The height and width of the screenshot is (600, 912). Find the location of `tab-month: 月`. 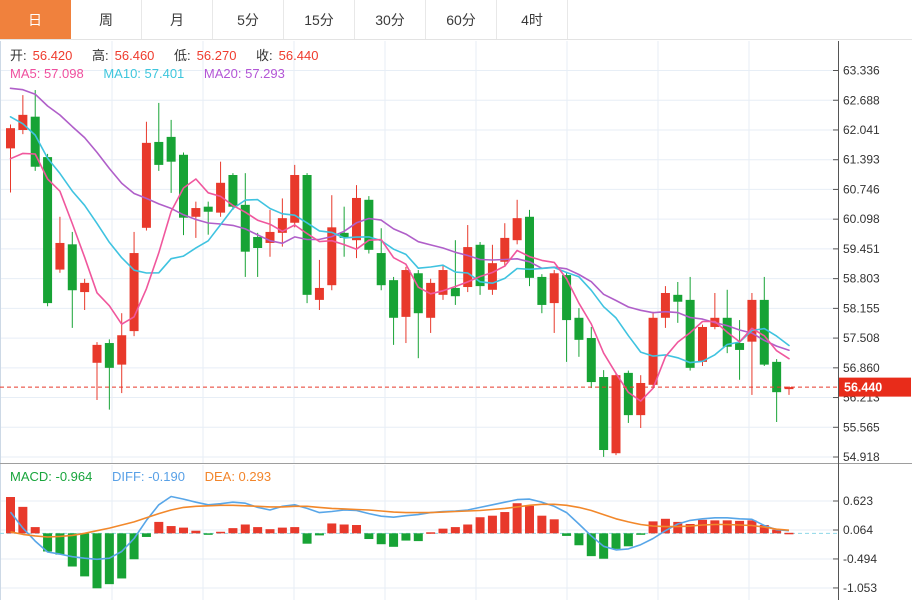

tab-month: 月 is located at coordinates (177, 19).